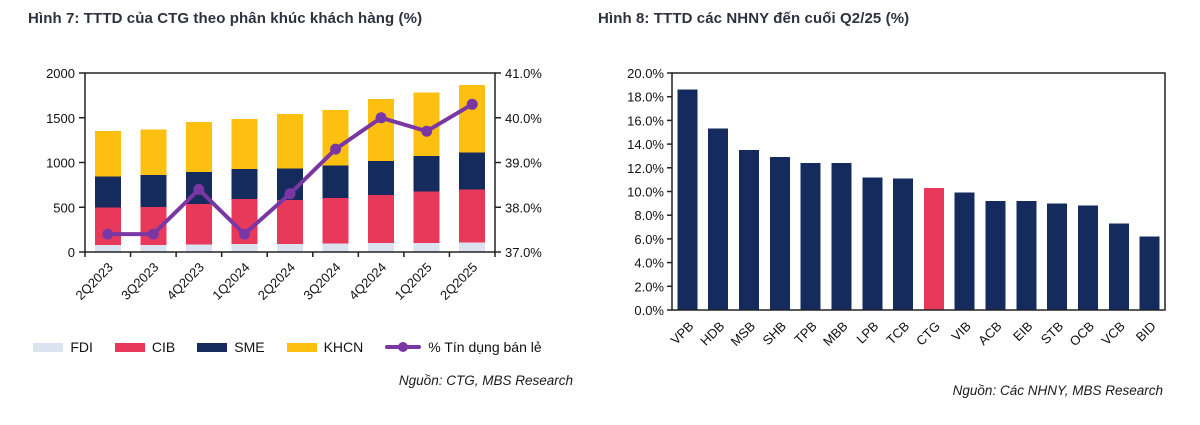 This screenshot has height=425, width=1200. What do you see at coordinates (276, 281) in the screenshot?
I see `x-tick-label: 2Q2024` at bounding box center [276, 281].